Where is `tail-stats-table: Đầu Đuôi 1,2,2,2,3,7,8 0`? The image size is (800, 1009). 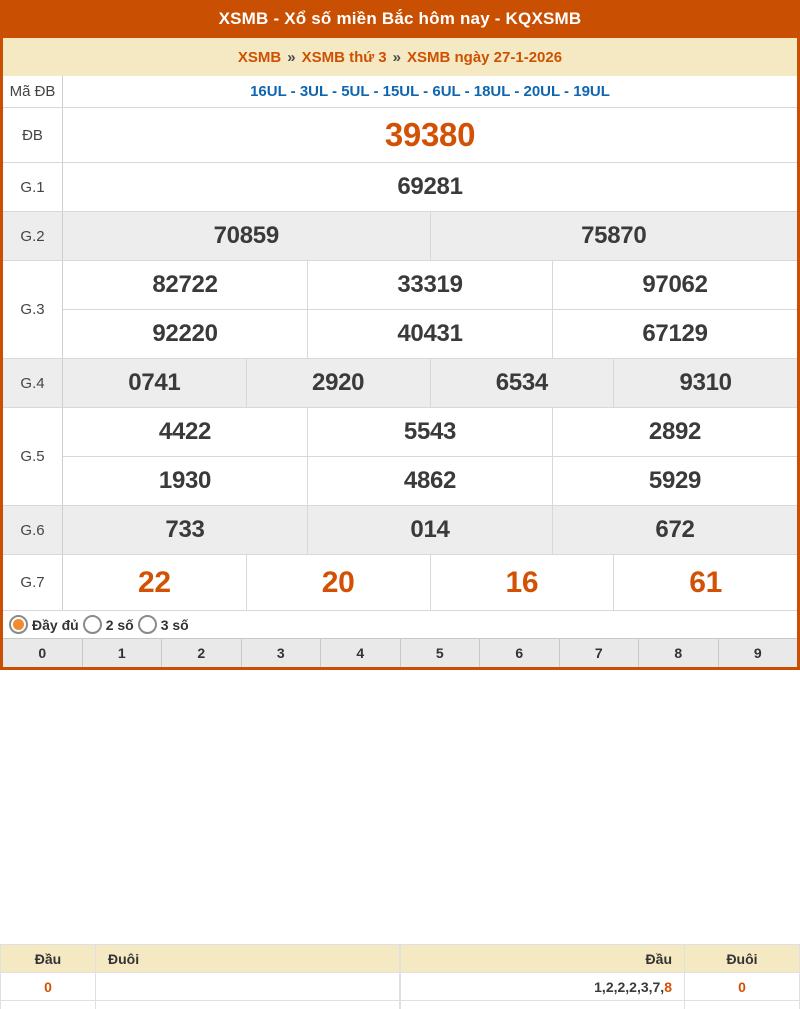
tail-stats-table: Đầu Đuôi 1,2,2,2,3,7,8 0 is located at coordinates (600, 976).